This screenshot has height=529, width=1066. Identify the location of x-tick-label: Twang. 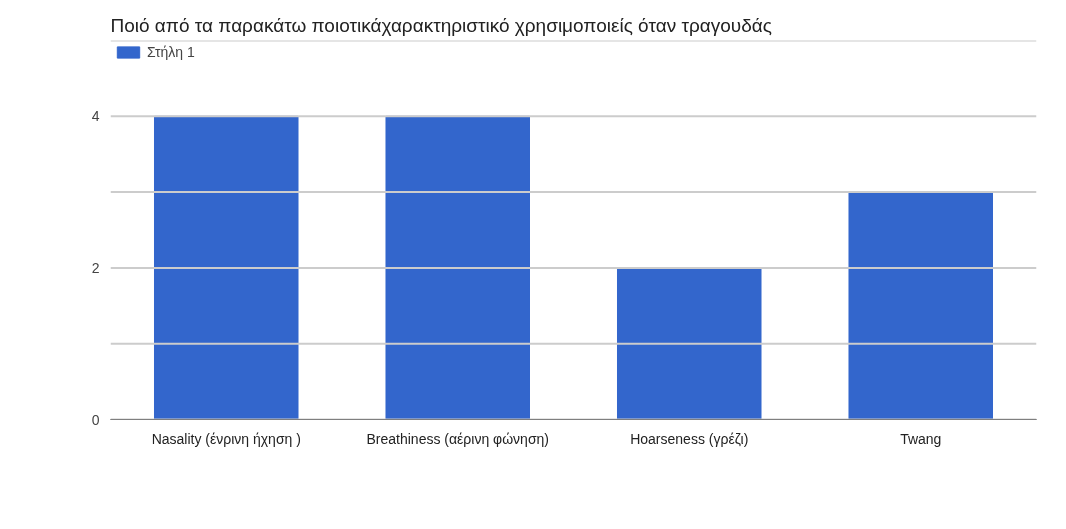
(921, 438).